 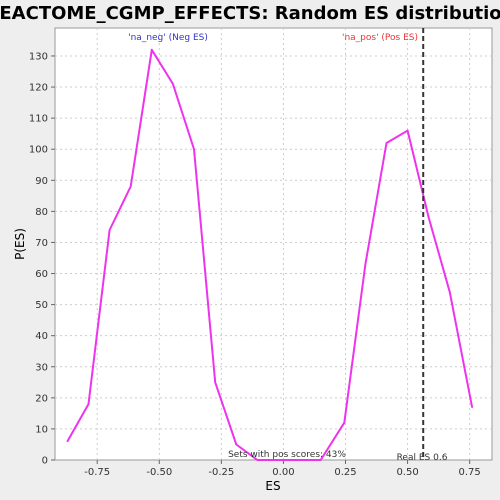 What do you see at coordinates (422, 458) in the screenshot?
I see `real-es-label: Real ES 0.6` at bounding box center [422, 458].